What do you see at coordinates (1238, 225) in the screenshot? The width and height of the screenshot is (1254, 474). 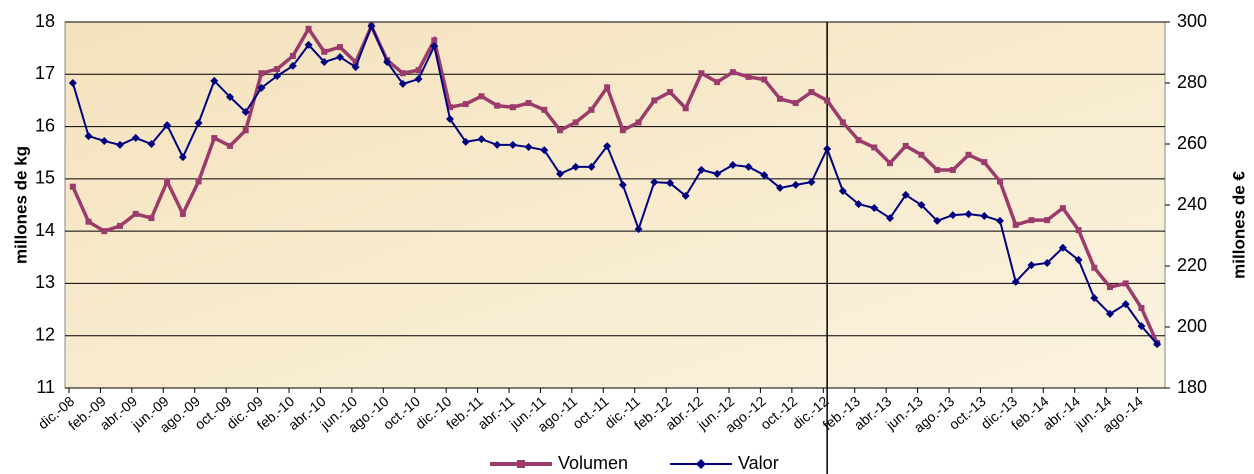 I see `y2-axis-title: millones de €` at bounding box center [1238, 225].